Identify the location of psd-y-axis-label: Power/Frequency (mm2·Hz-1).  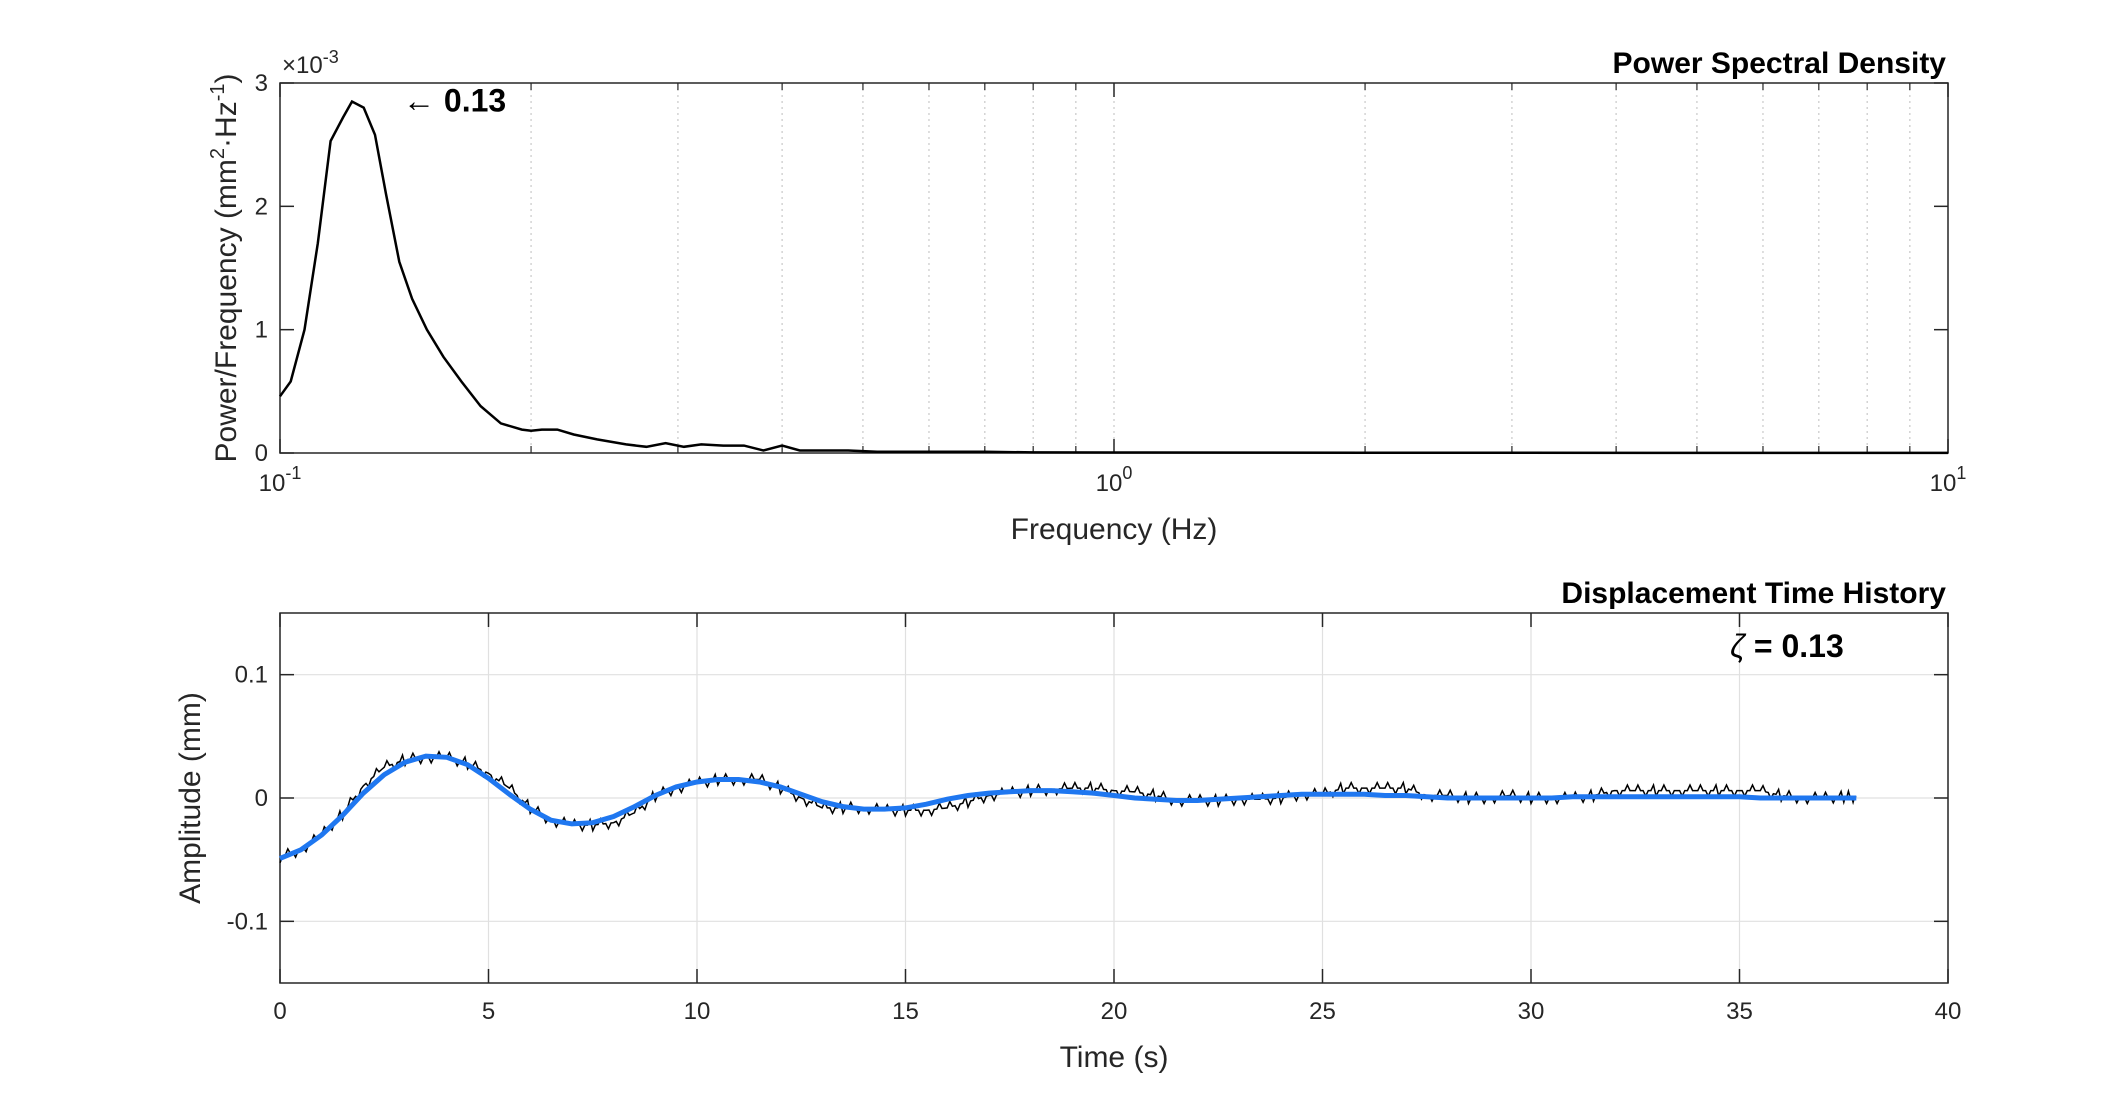
(225, 268).